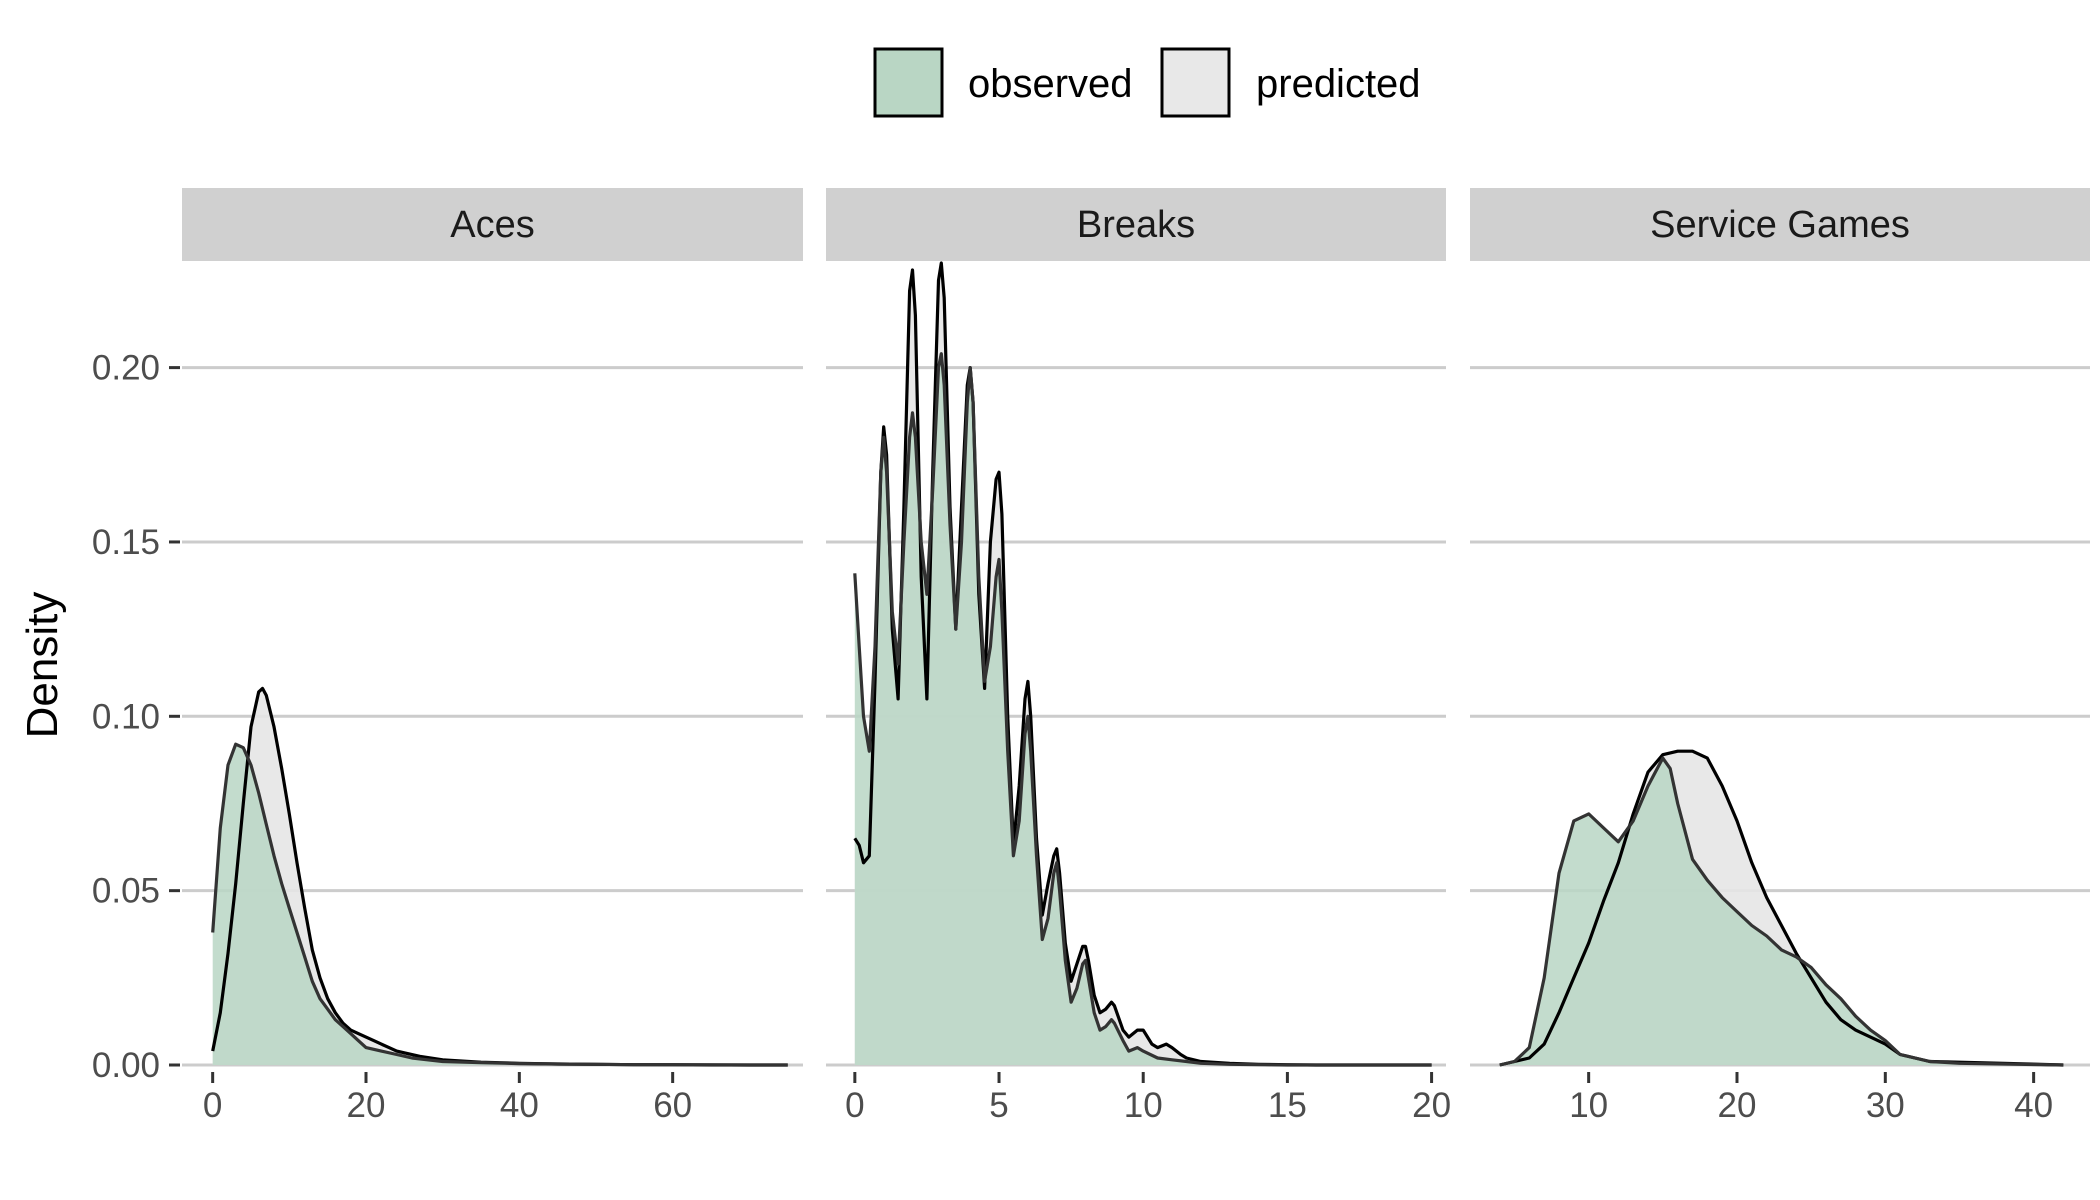 The width and height of the screenshot is (2100, 1200). I want to click on y-axis-title: Density, so click(42, 665).